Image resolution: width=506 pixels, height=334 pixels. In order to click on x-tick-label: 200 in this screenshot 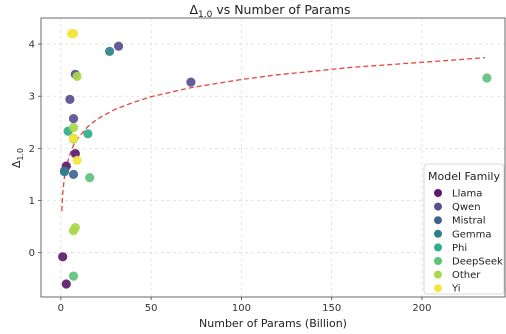, I will do `click(421, 308)`.